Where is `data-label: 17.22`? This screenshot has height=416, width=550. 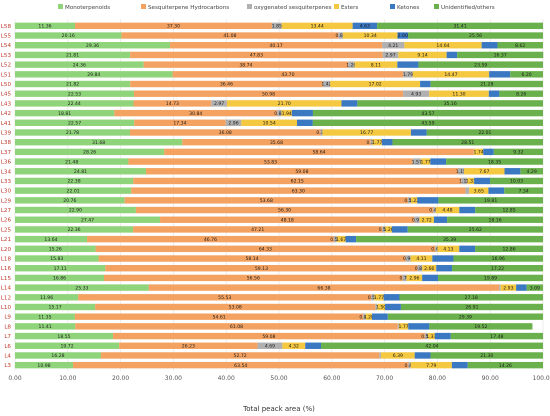 data-label: 17.22 is located at coordinates (497, 269).